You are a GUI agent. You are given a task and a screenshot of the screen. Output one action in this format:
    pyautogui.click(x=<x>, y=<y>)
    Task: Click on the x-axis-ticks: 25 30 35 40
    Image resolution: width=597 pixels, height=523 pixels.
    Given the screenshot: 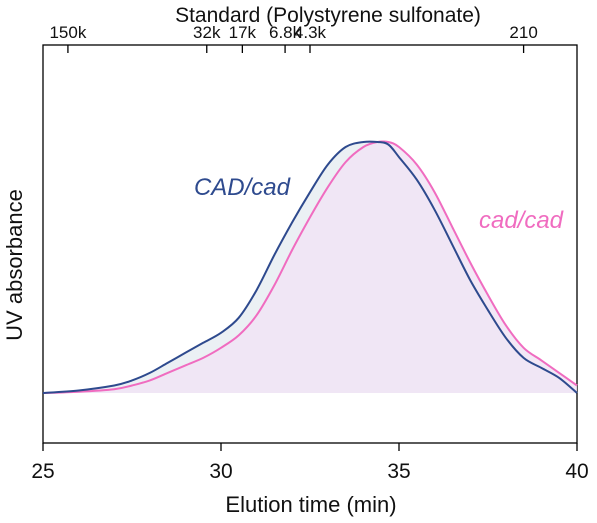 What is the action you would take?
    pyautogui.click(x=310, y=463)
    